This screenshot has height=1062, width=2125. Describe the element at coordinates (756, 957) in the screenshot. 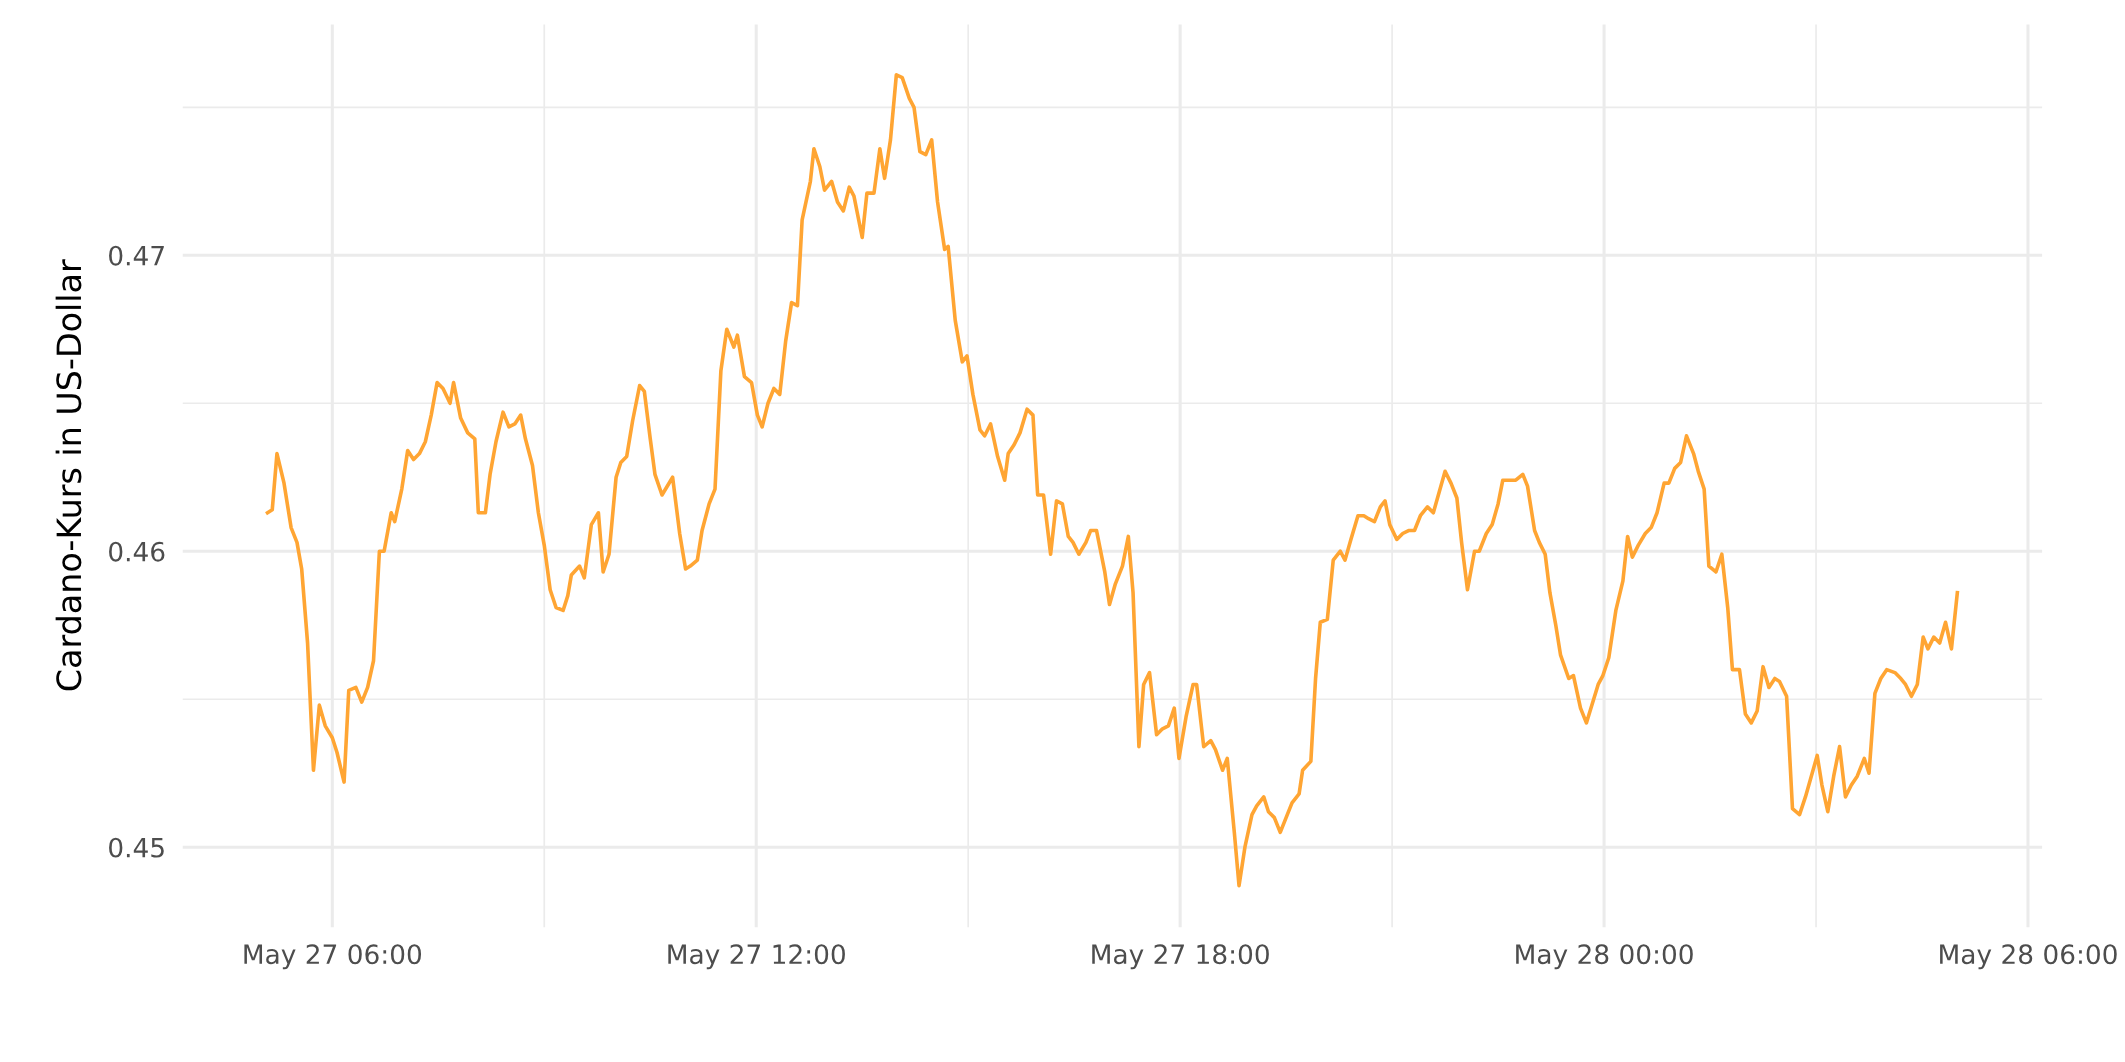

I see `x-tick-label: May 27 12:00` at that location.